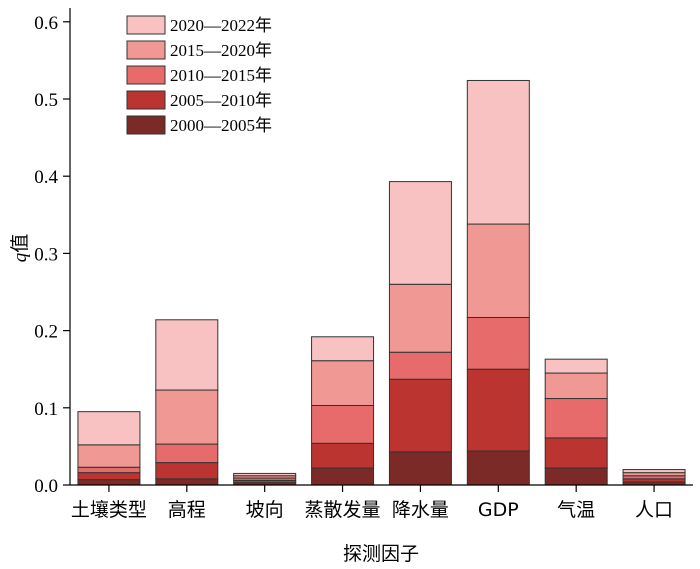  I want to click on y-axis-title: q值, so click(20, 248).